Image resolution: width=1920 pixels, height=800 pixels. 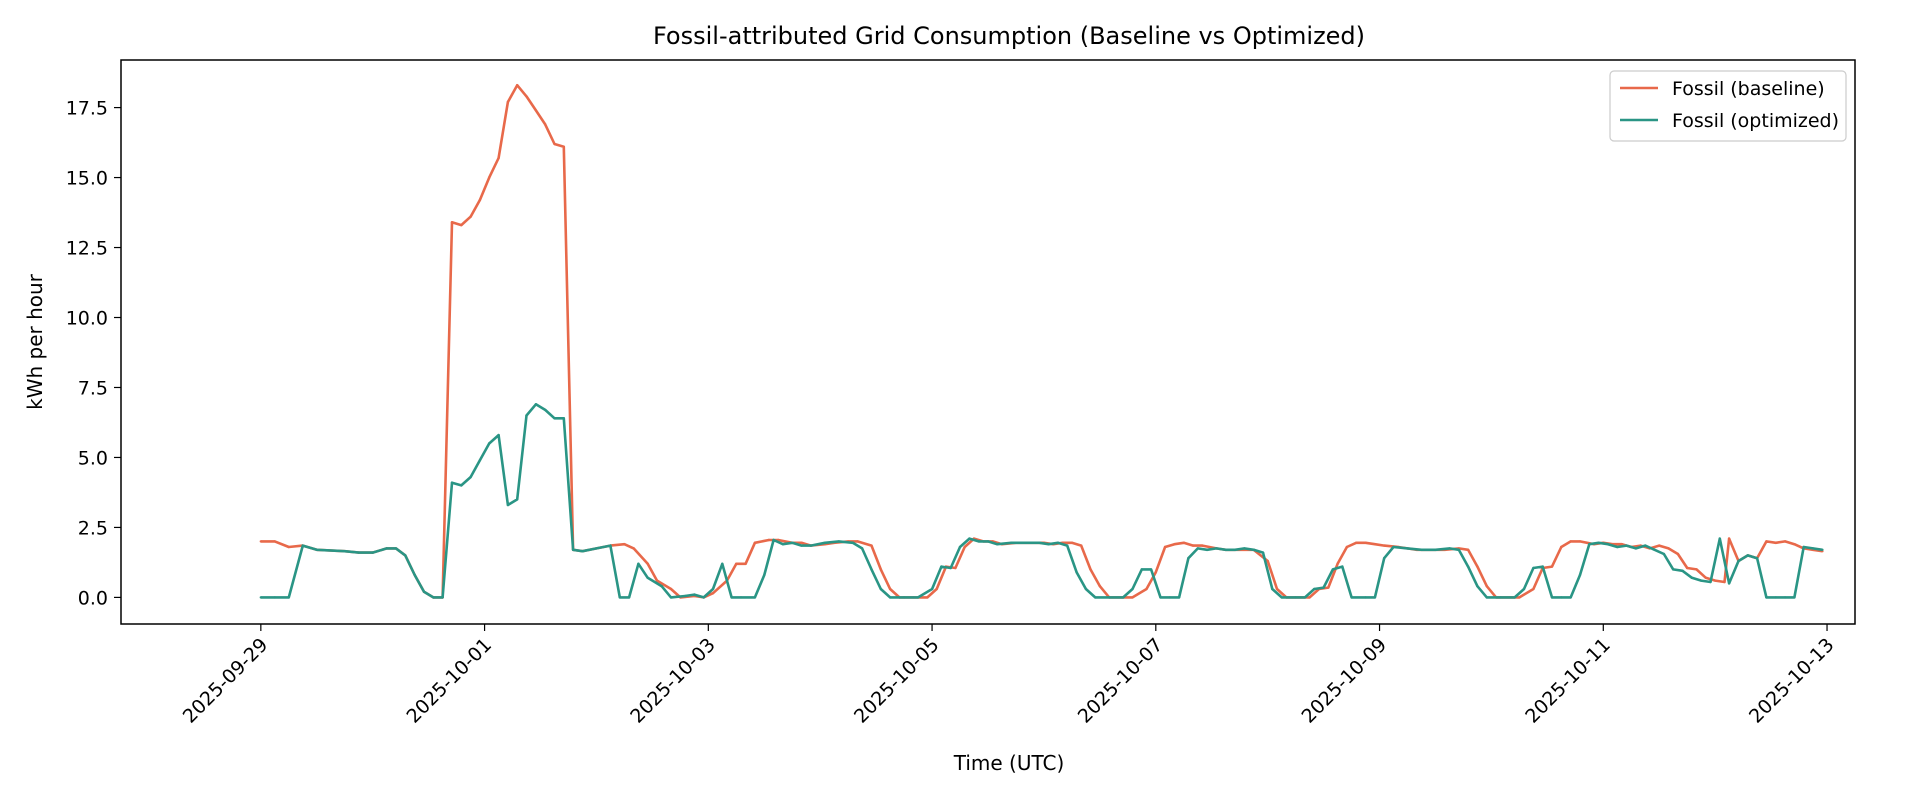 What do you see at coordinates (1728, 106) in the screenshot?
I see `legend-box` at bounding box center [1728, 106].